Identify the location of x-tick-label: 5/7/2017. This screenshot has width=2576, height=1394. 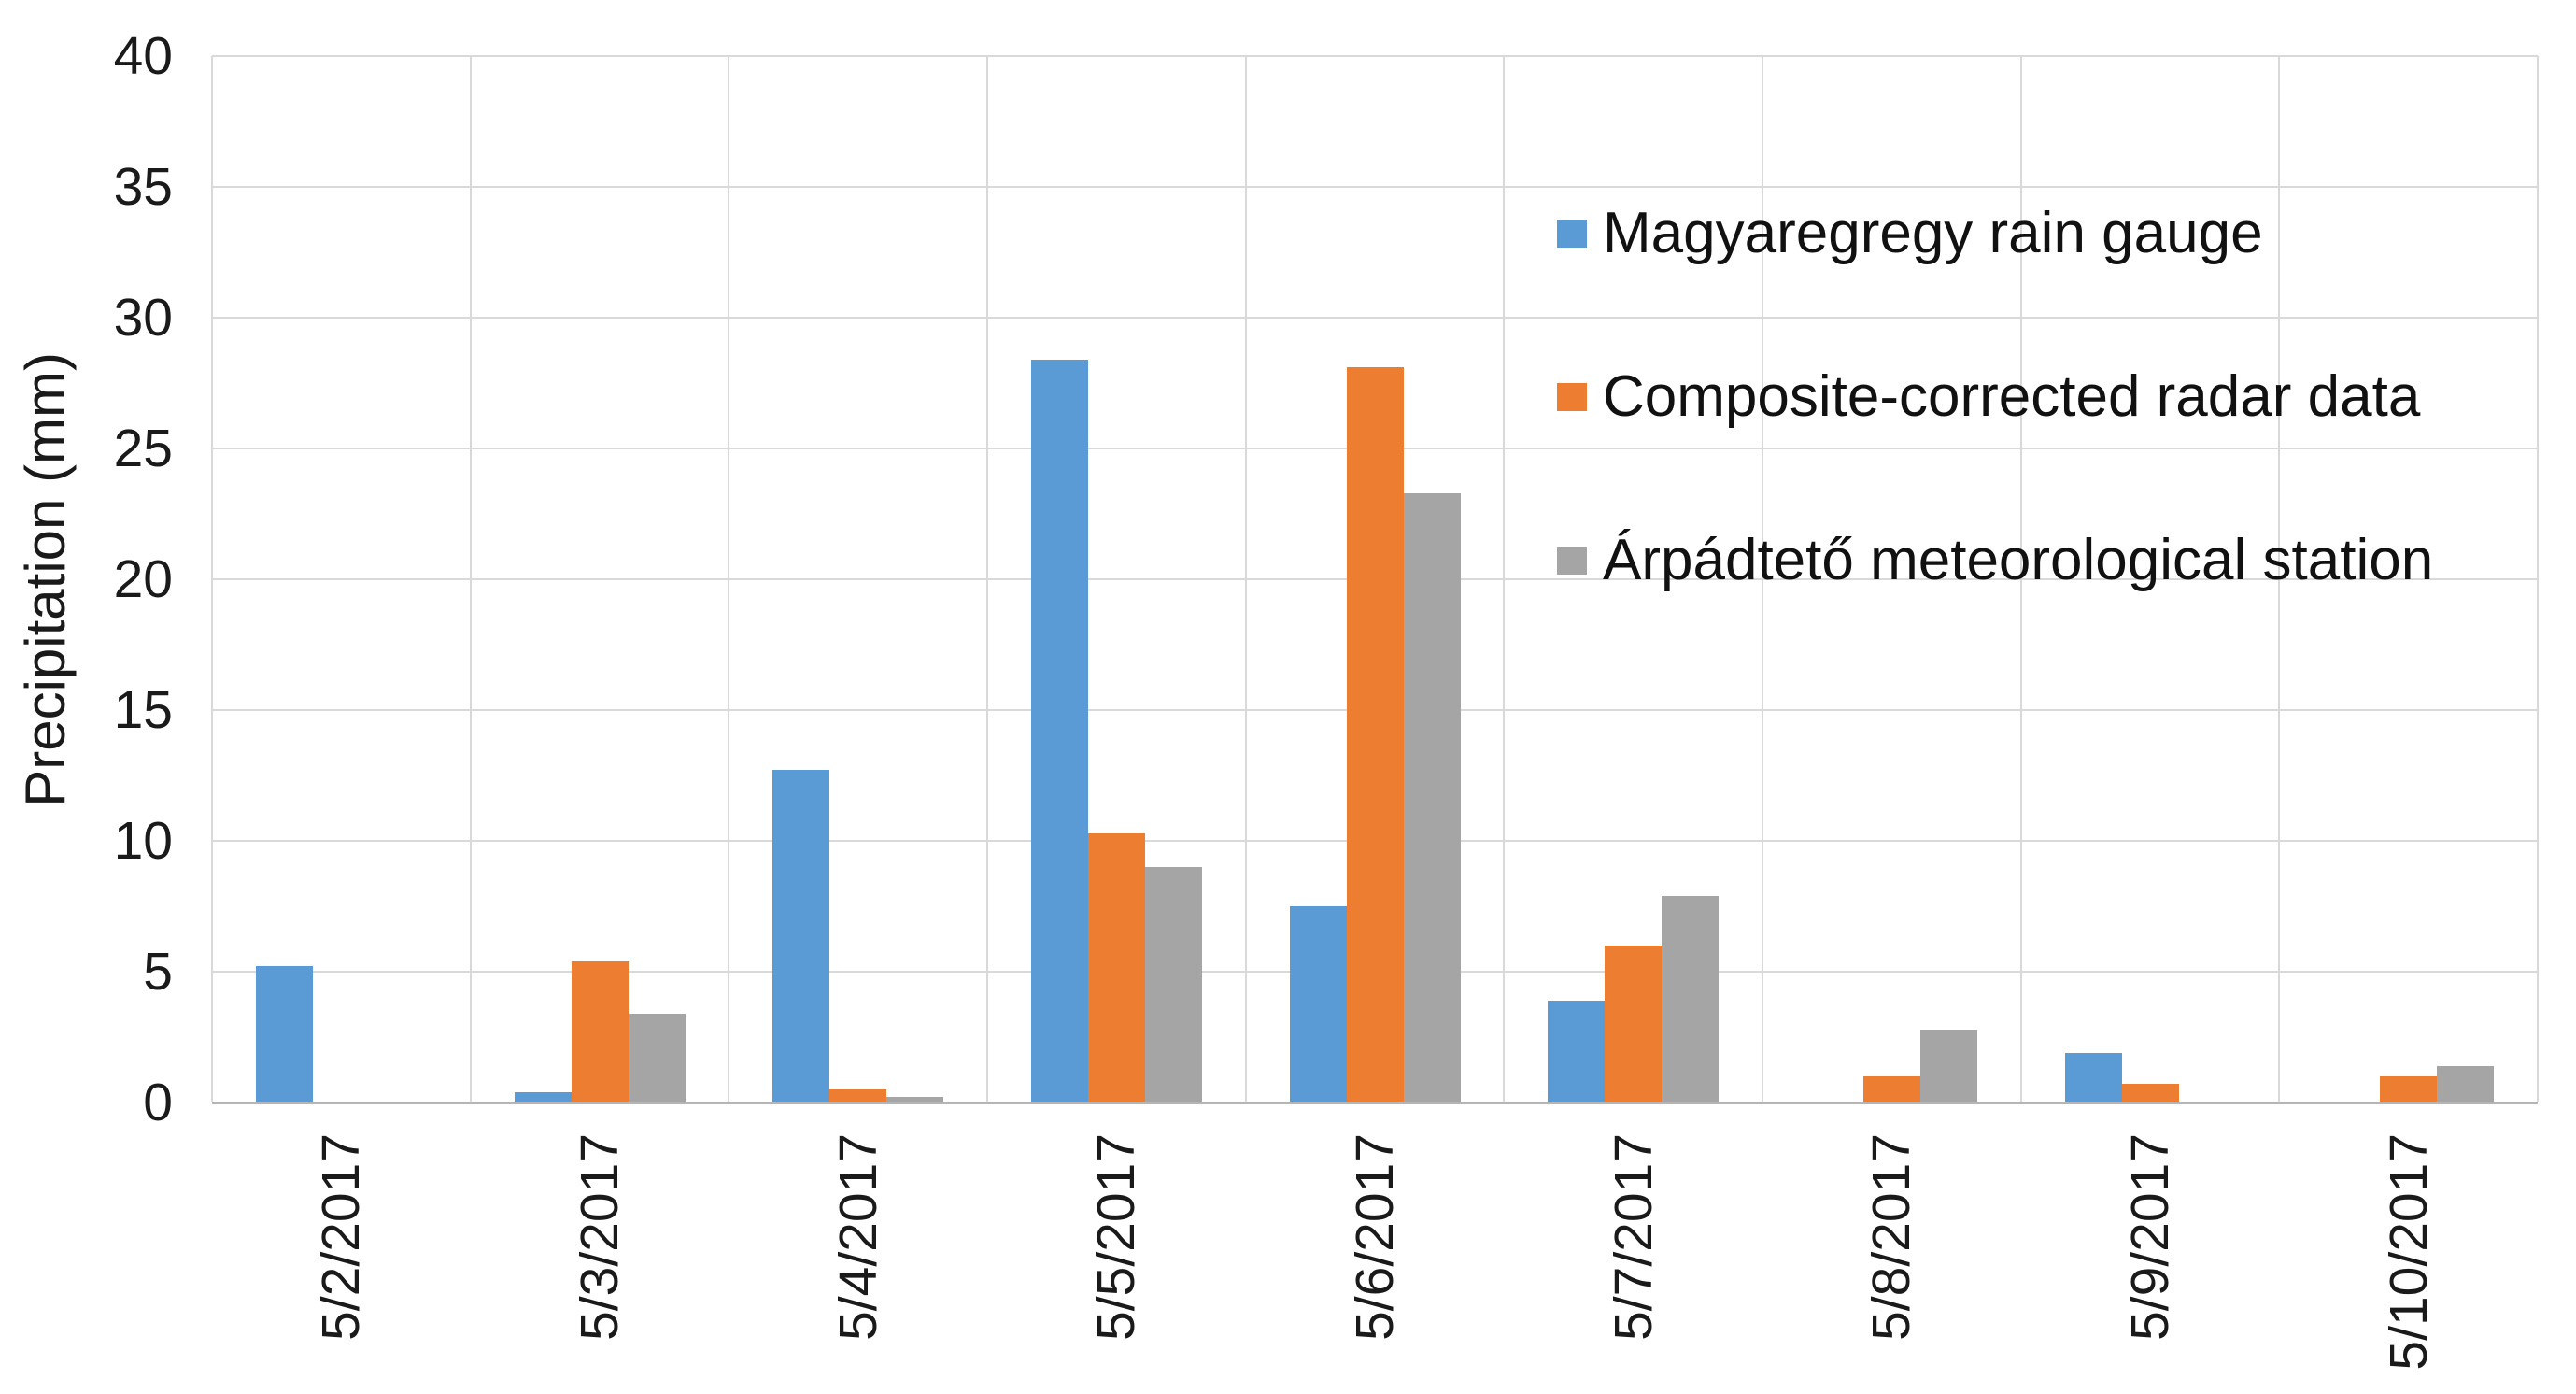
(1633, 1237).